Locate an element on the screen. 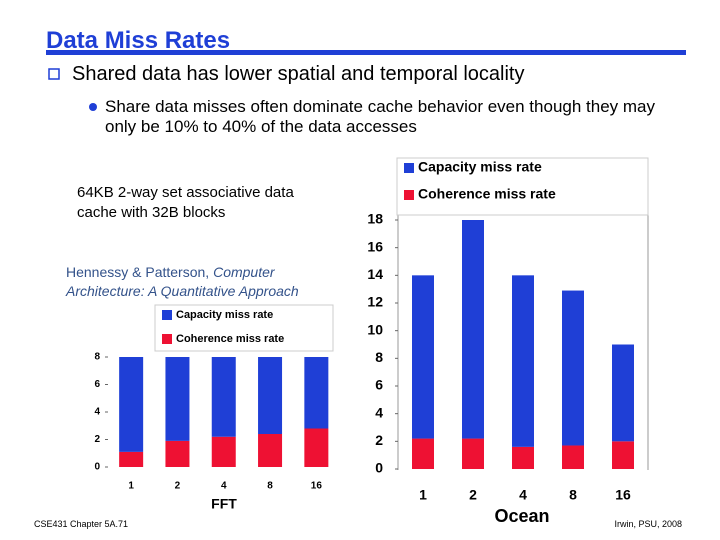 Image resolution: width=720 pixels, height=540 pixels. bullet-box is located at coordinates (54, 74).